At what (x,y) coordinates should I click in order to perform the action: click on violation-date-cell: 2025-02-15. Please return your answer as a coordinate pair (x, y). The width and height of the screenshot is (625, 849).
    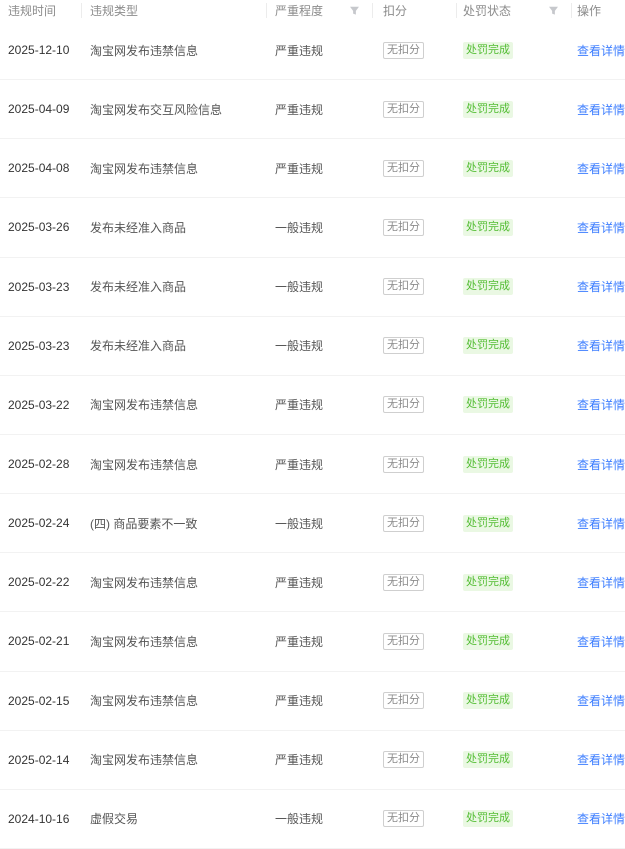
    Looking at the image, I should click on (39, 700).